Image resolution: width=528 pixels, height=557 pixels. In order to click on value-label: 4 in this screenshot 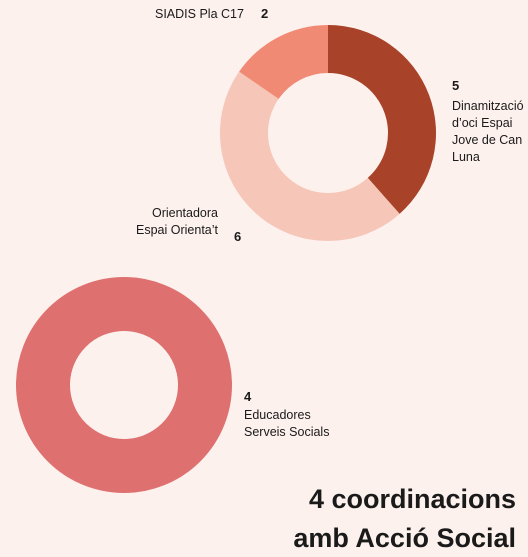, I will do `click(248, 396)`.